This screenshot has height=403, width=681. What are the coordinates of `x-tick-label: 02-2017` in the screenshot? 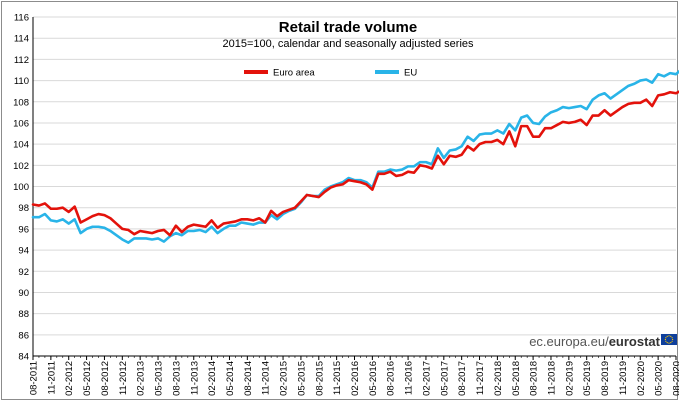 It's located at (426, 378).